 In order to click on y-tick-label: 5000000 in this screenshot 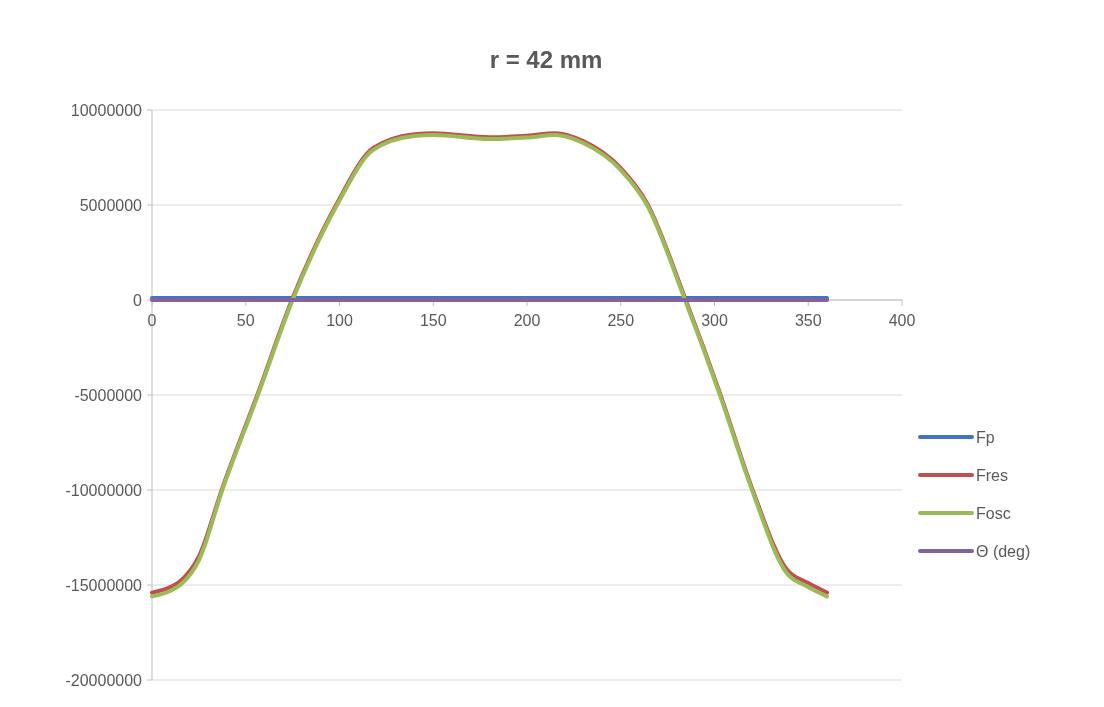, I will do `click(111, 205)`.